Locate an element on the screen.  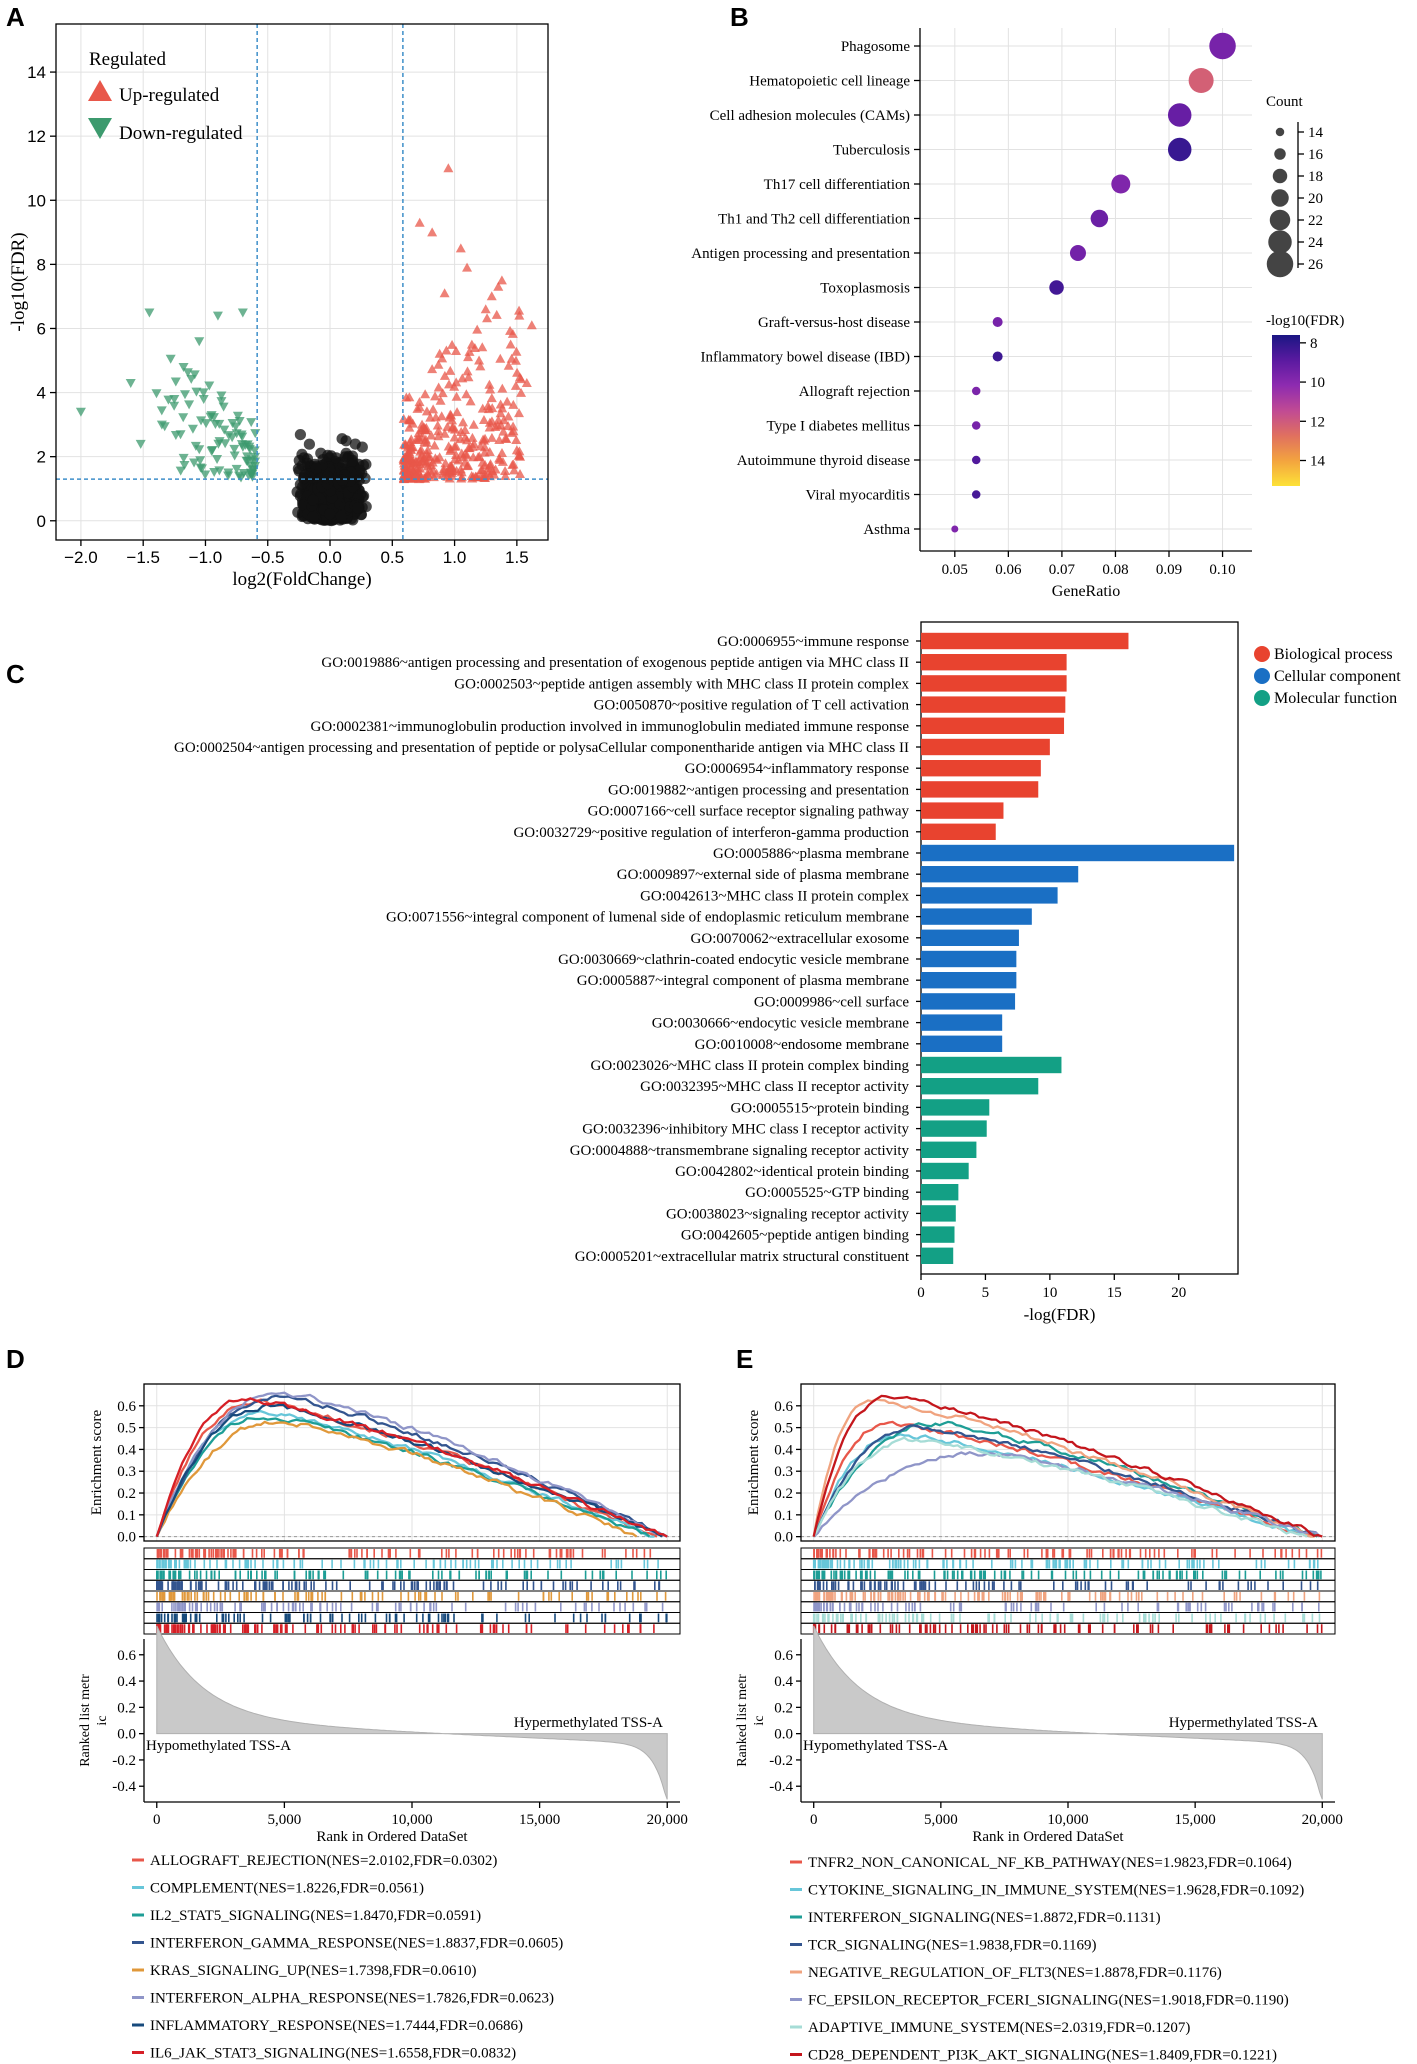
es-y-tick-label: 0.0 is located at coordinates (126, 1538).